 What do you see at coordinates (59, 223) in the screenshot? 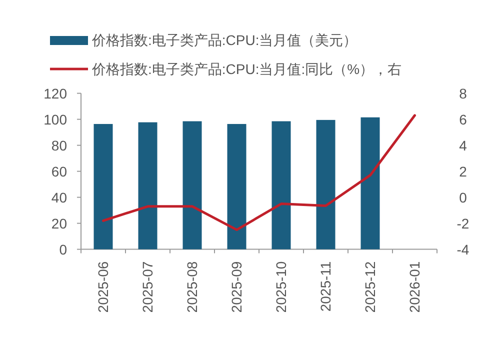
I see `y-tick-label: 20` at bounding box center [59, 223].